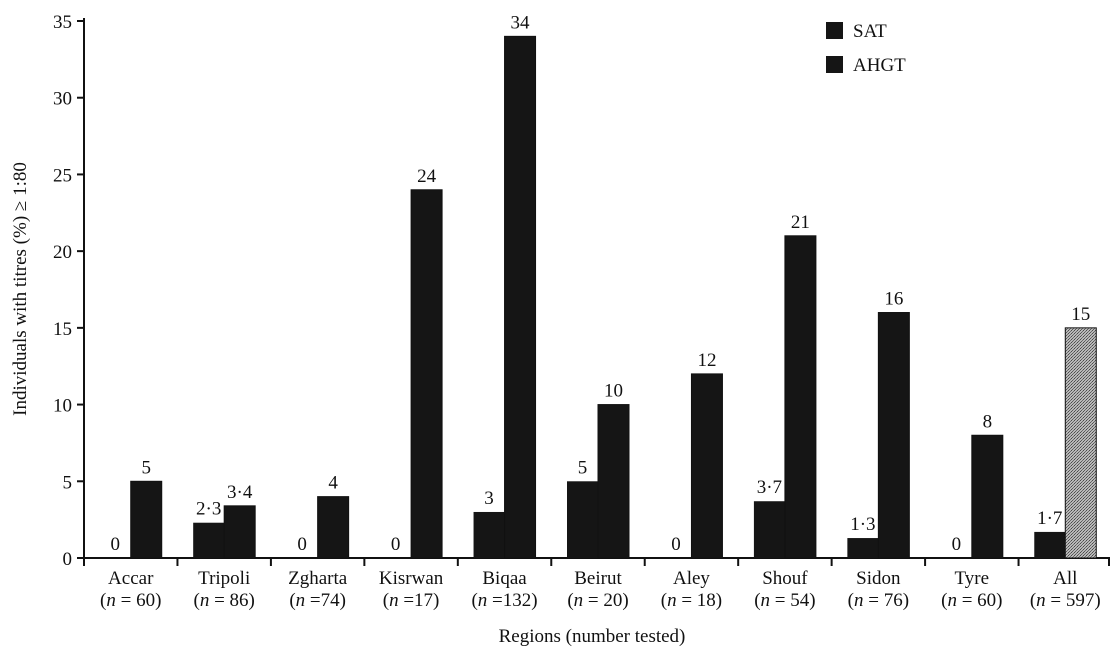  What do you see at coordinates (208, 509) in the screenshot?
I see `bar-label-sat: 2·3` at bounding box center [208, 509].